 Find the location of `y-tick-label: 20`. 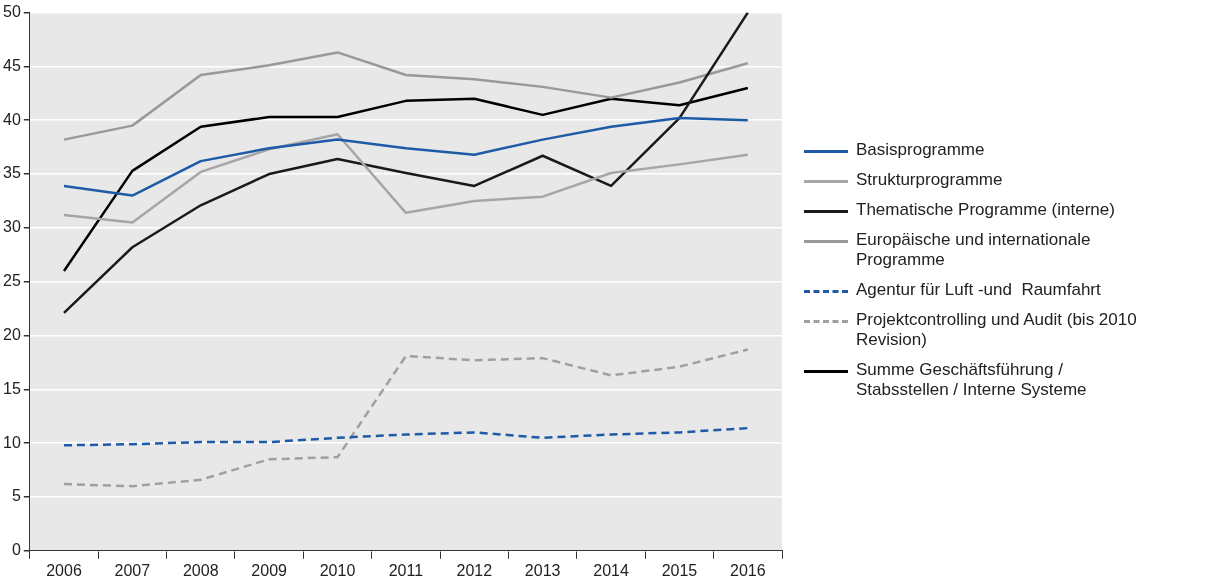

y-tick-label: 20 is located at coordinates (12, 334).